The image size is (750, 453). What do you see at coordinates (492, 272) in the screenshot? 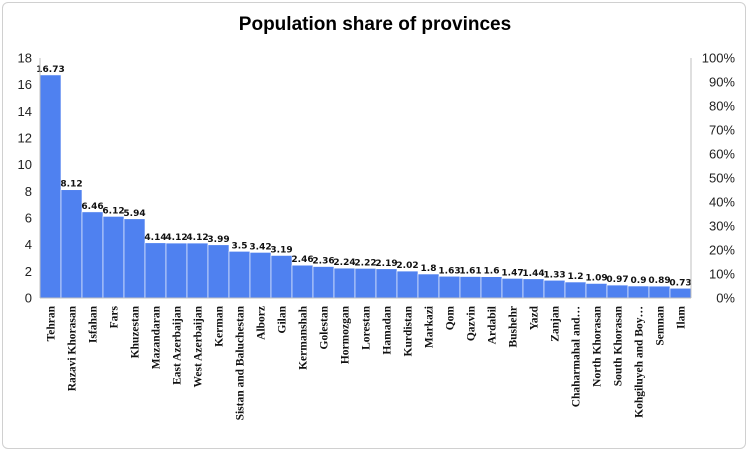
I see `data-label: 1.6` at bounding box center [492, 272].